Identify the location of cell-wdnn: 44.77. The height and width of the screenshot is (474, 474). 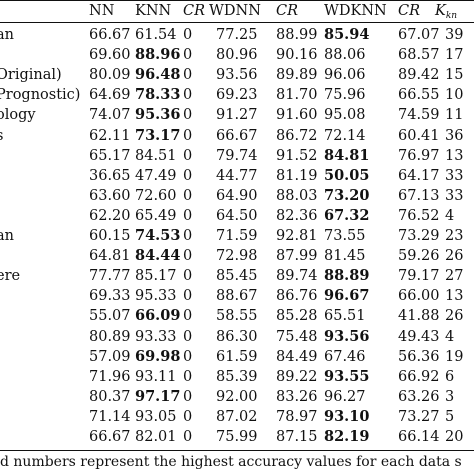
(237, 175).